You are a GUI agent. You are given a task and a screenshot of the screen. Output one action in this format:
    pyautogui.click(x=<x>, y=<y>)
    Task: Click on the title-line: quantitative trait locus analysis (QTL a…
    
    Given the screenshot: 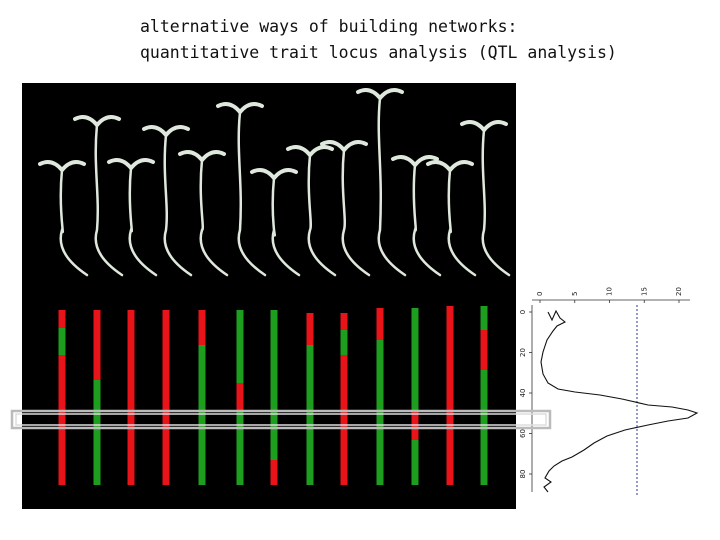 What is the action you would take?
    pyautogui.click(x=378, y=52)
    